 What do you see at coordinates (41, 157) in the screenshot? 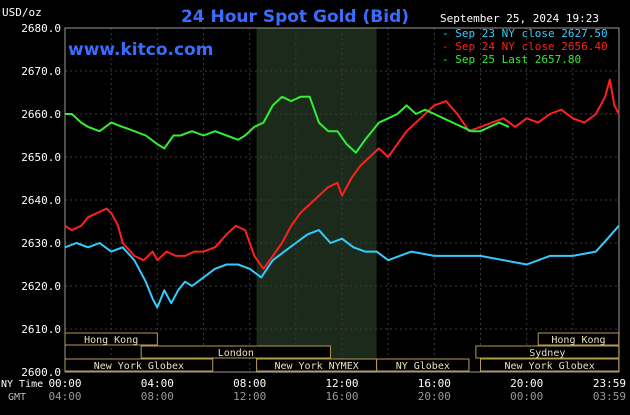
I see `y-tick-label: 2650.0` at bounding box center [41, 157].